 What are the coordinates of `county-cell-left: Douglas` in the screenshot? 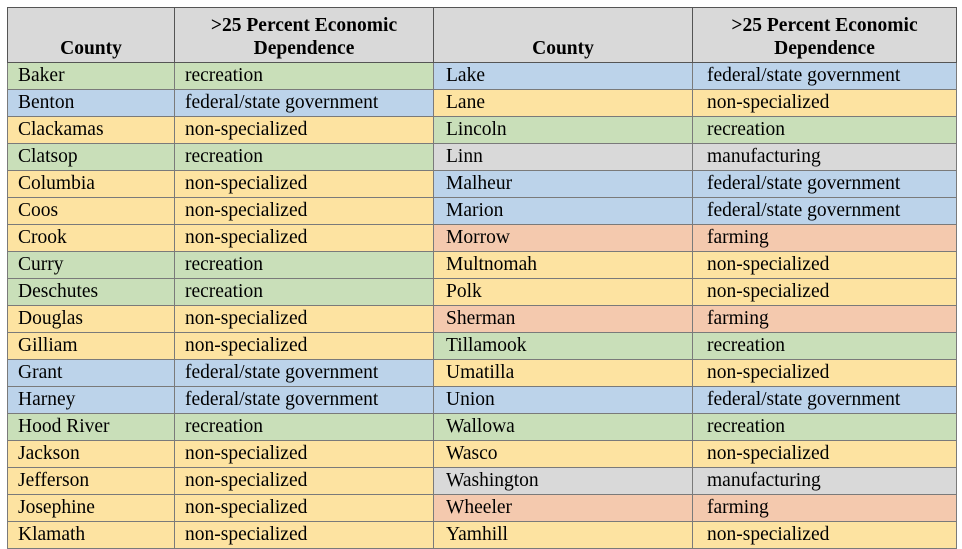 It's located at (91, 319).